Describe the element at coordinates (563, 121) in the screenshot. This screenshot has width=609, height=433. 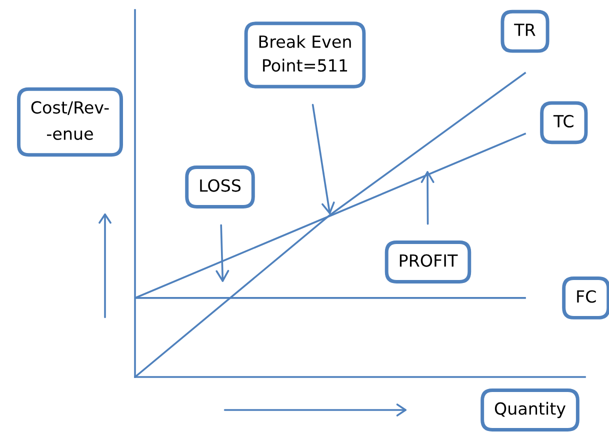
I see `series-label: TC` at that location.